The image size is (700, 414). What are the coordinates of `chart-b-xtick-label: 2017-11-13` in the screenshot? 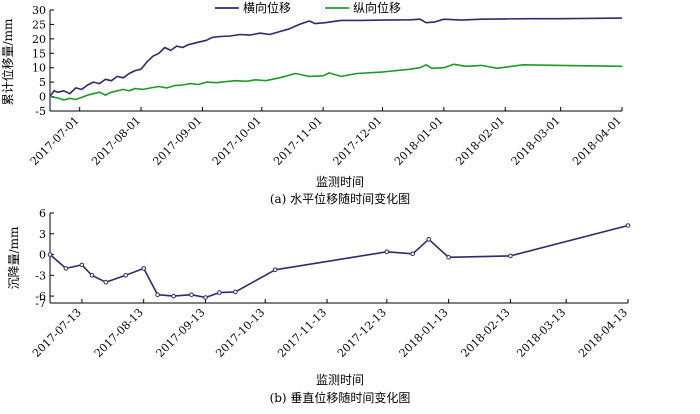 It's located at (302, 333).